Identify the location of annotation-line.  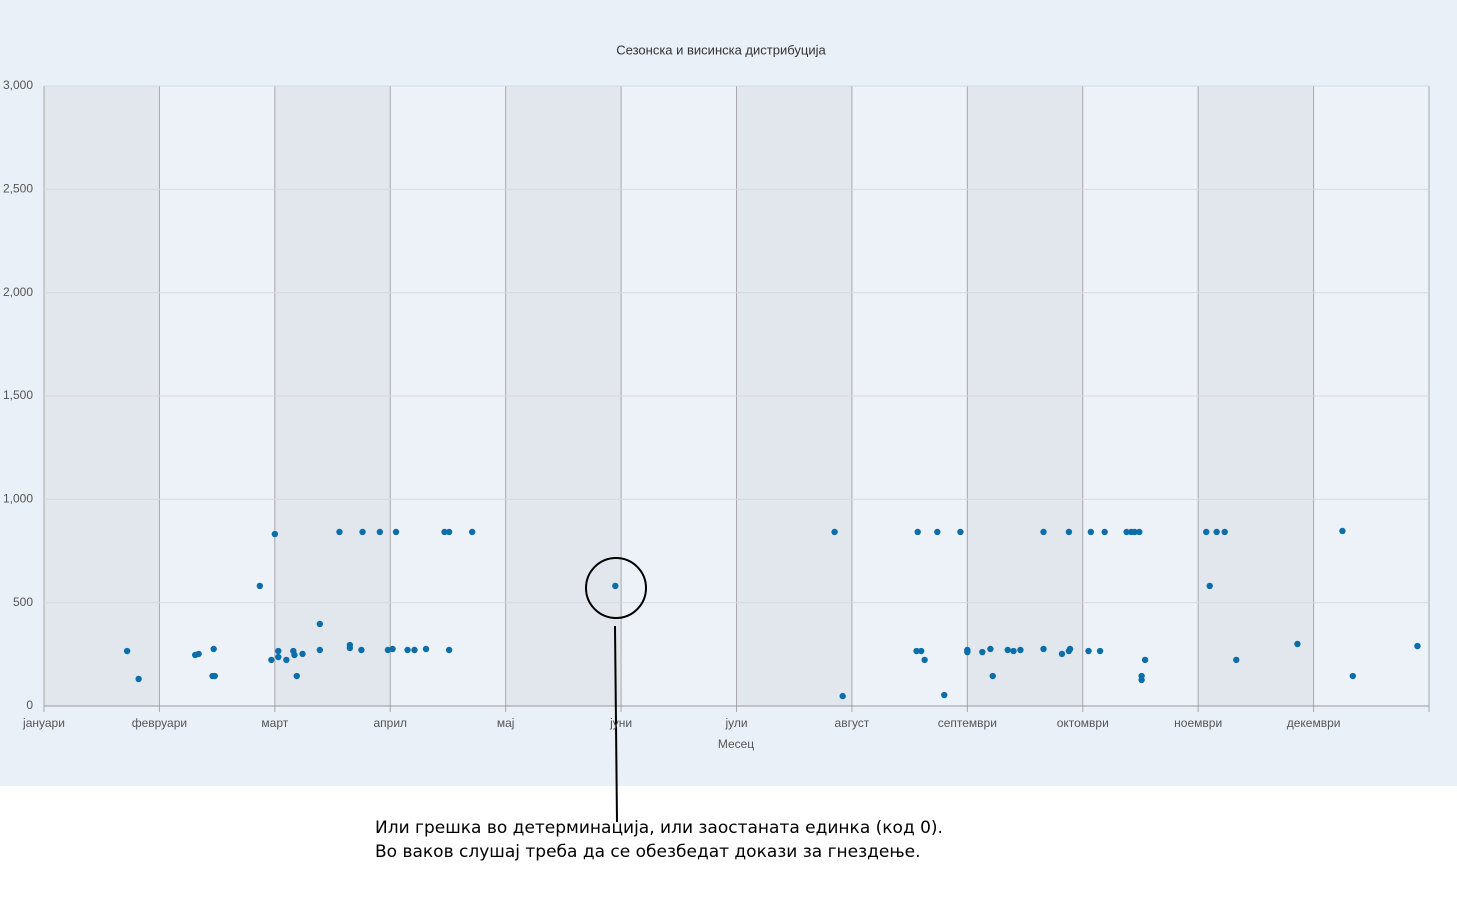
(616, 724).